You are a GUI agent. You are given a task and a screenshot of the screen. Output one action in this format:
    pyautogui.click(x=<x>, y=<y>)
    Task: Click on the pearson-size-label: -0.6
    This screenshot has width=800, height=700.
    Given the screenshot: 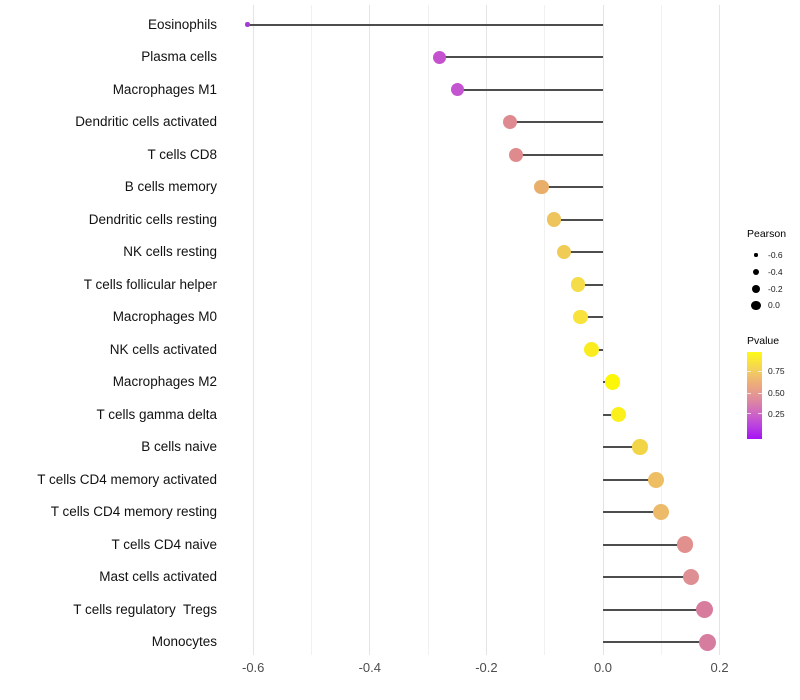 What is the action you would take?
    pyautogui.click(x=775, y=255)
    